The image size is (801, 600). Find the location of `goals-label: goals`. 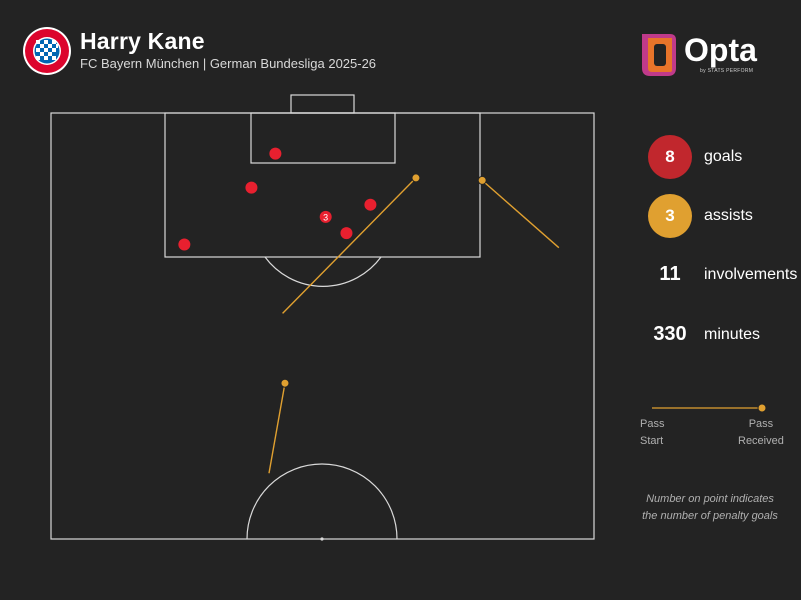

goals-label: goals is located at coordinates (723, 156).